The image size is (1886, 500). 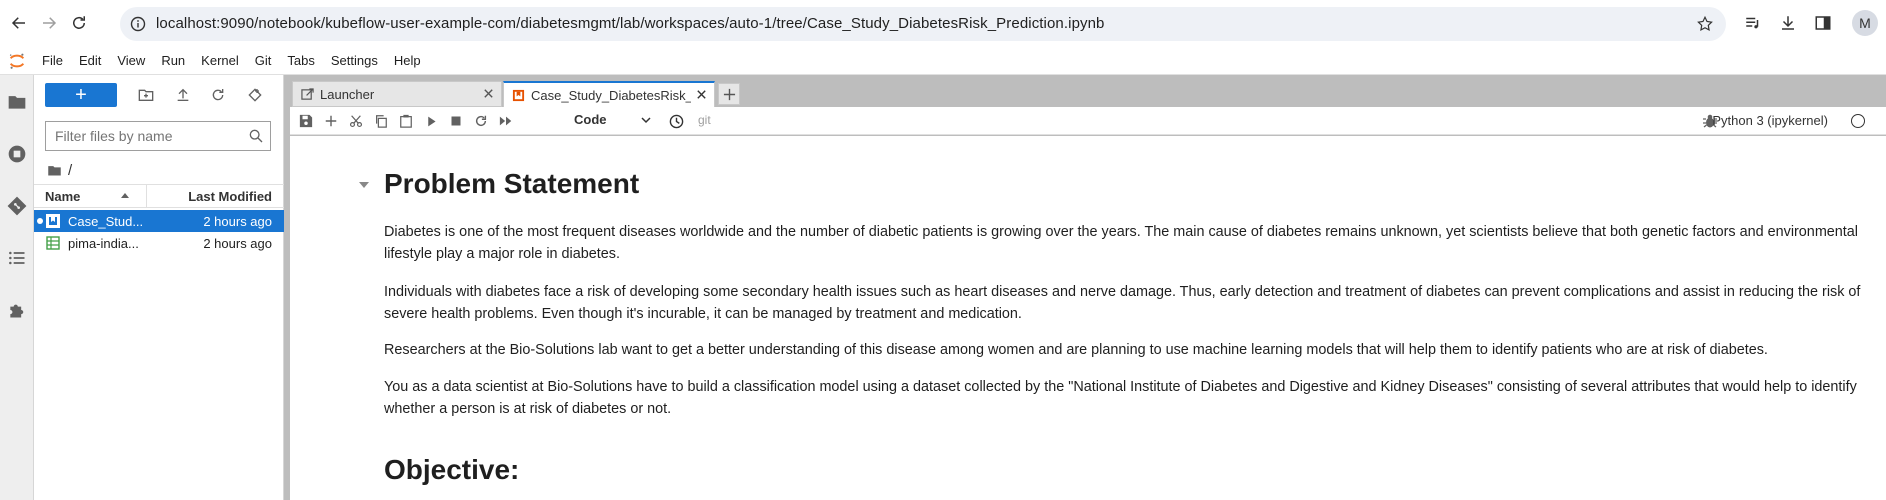 I want to click on new-tab-button, so click(x=729, y=94).